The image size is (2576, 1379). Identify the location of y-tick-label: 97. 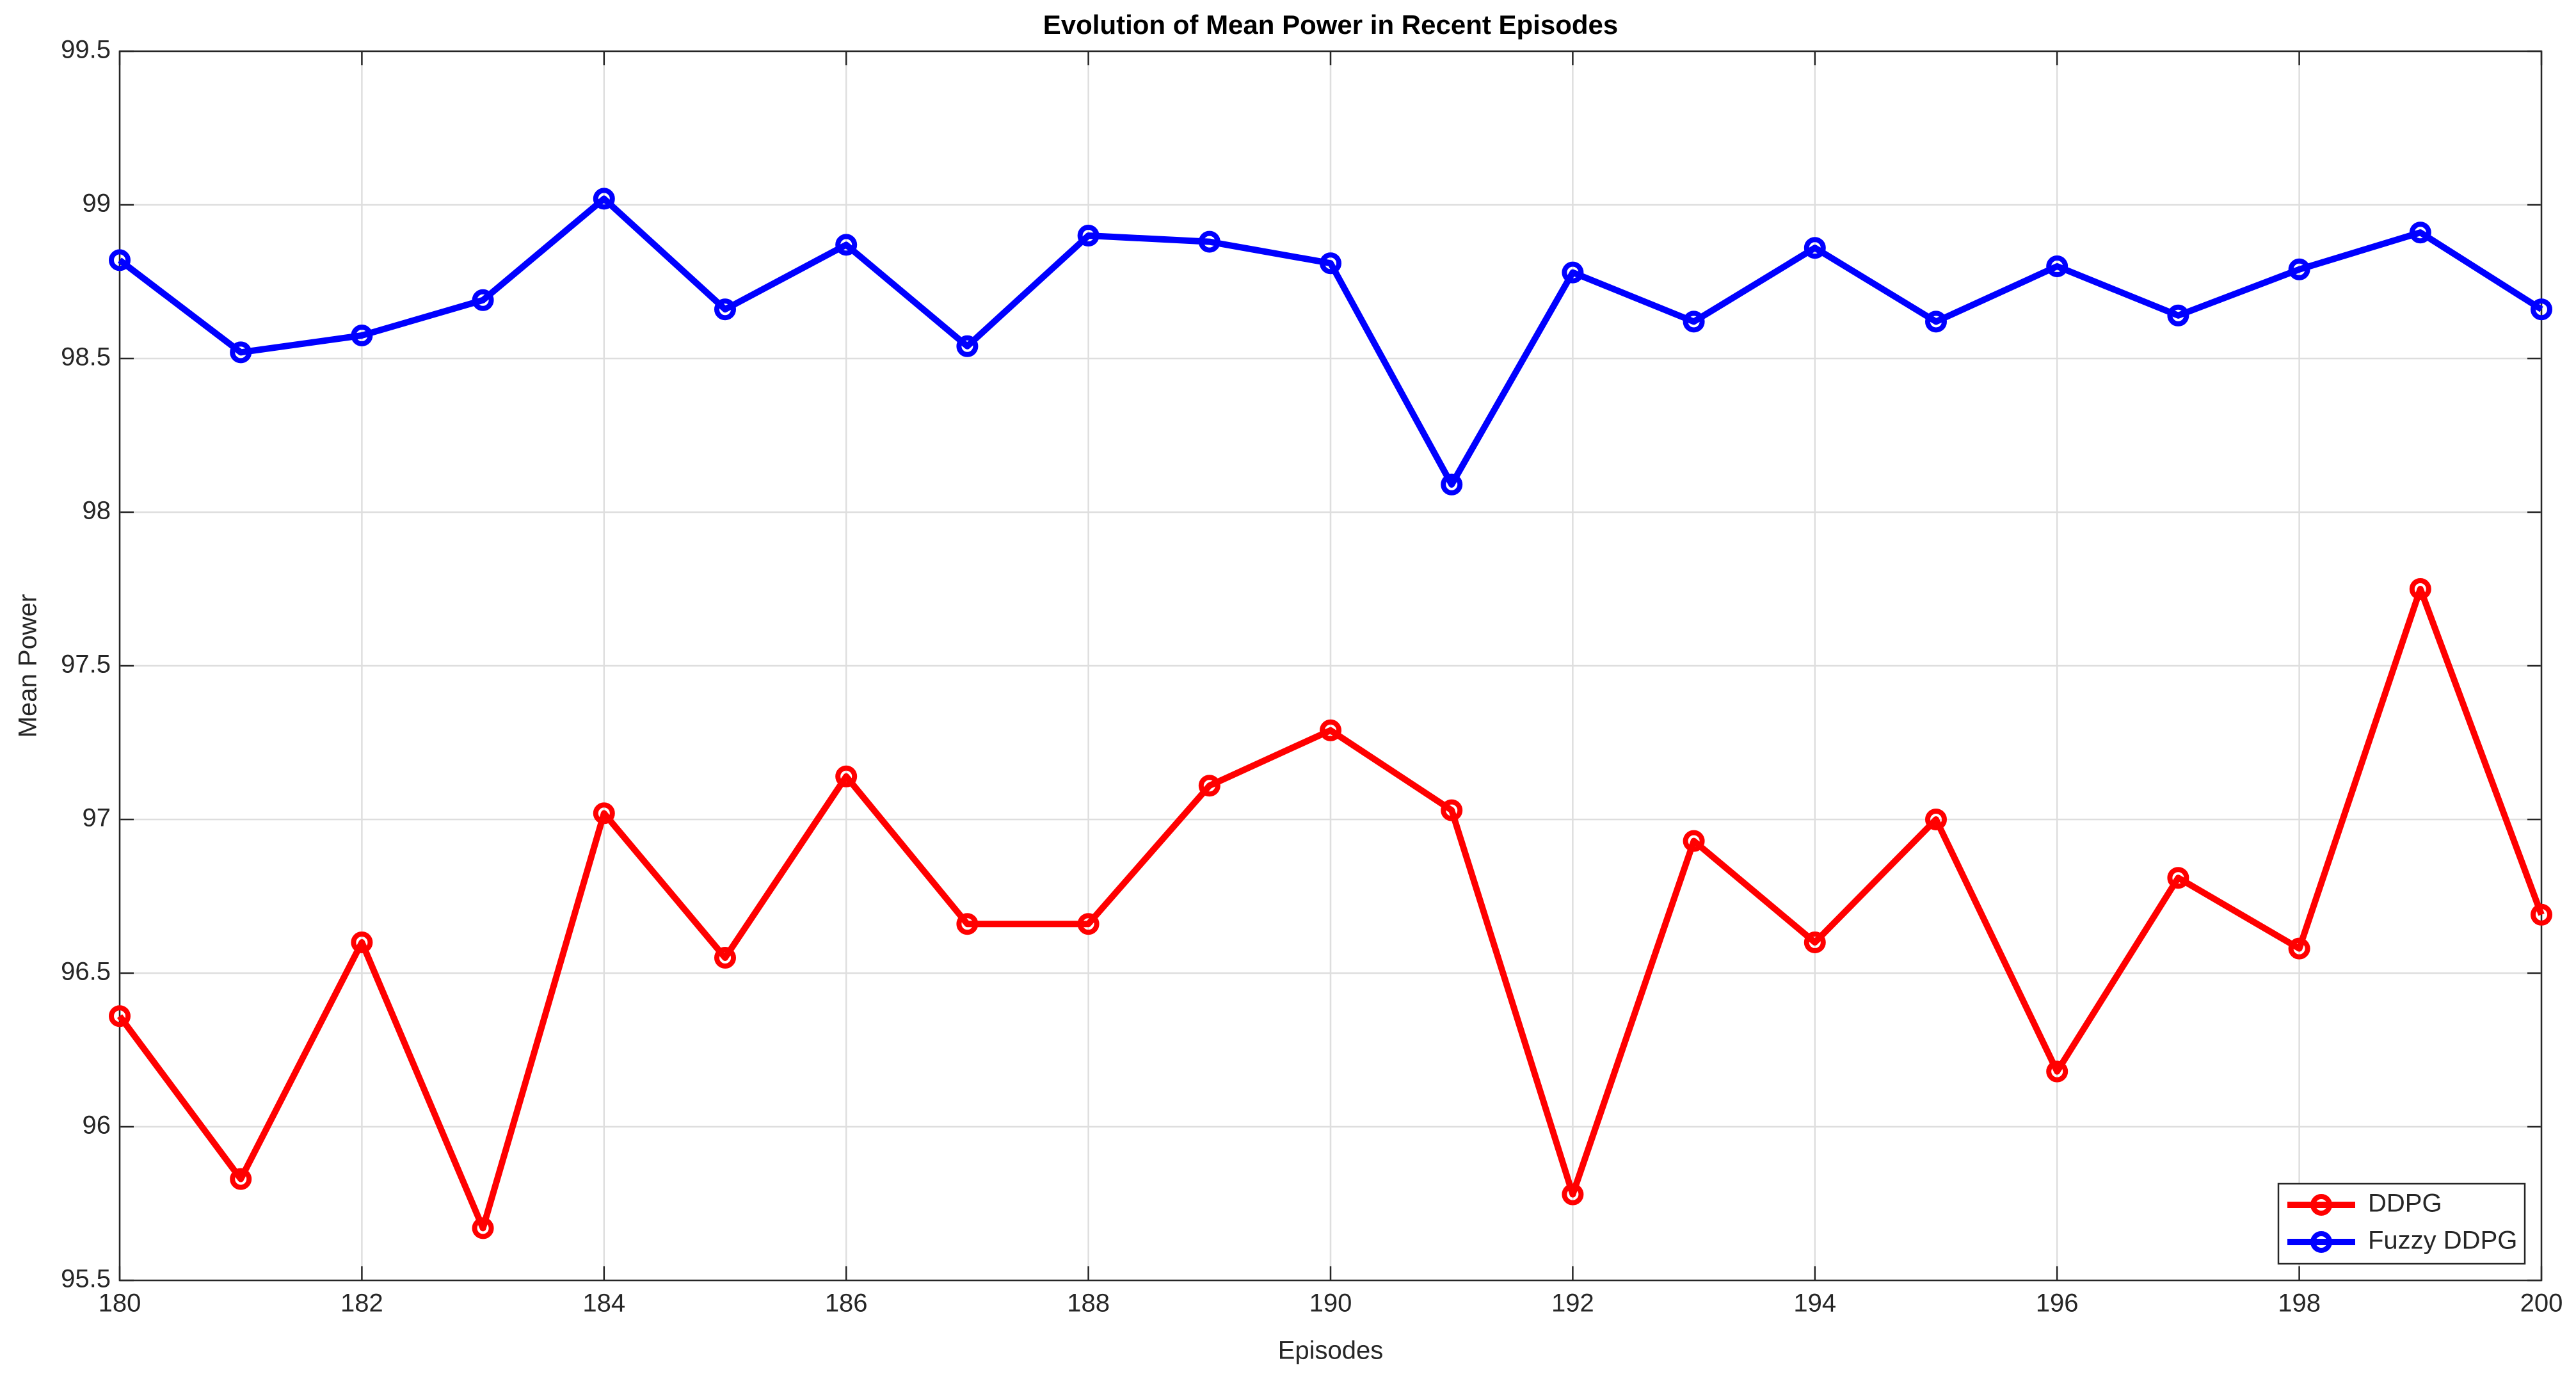
(97, 818).